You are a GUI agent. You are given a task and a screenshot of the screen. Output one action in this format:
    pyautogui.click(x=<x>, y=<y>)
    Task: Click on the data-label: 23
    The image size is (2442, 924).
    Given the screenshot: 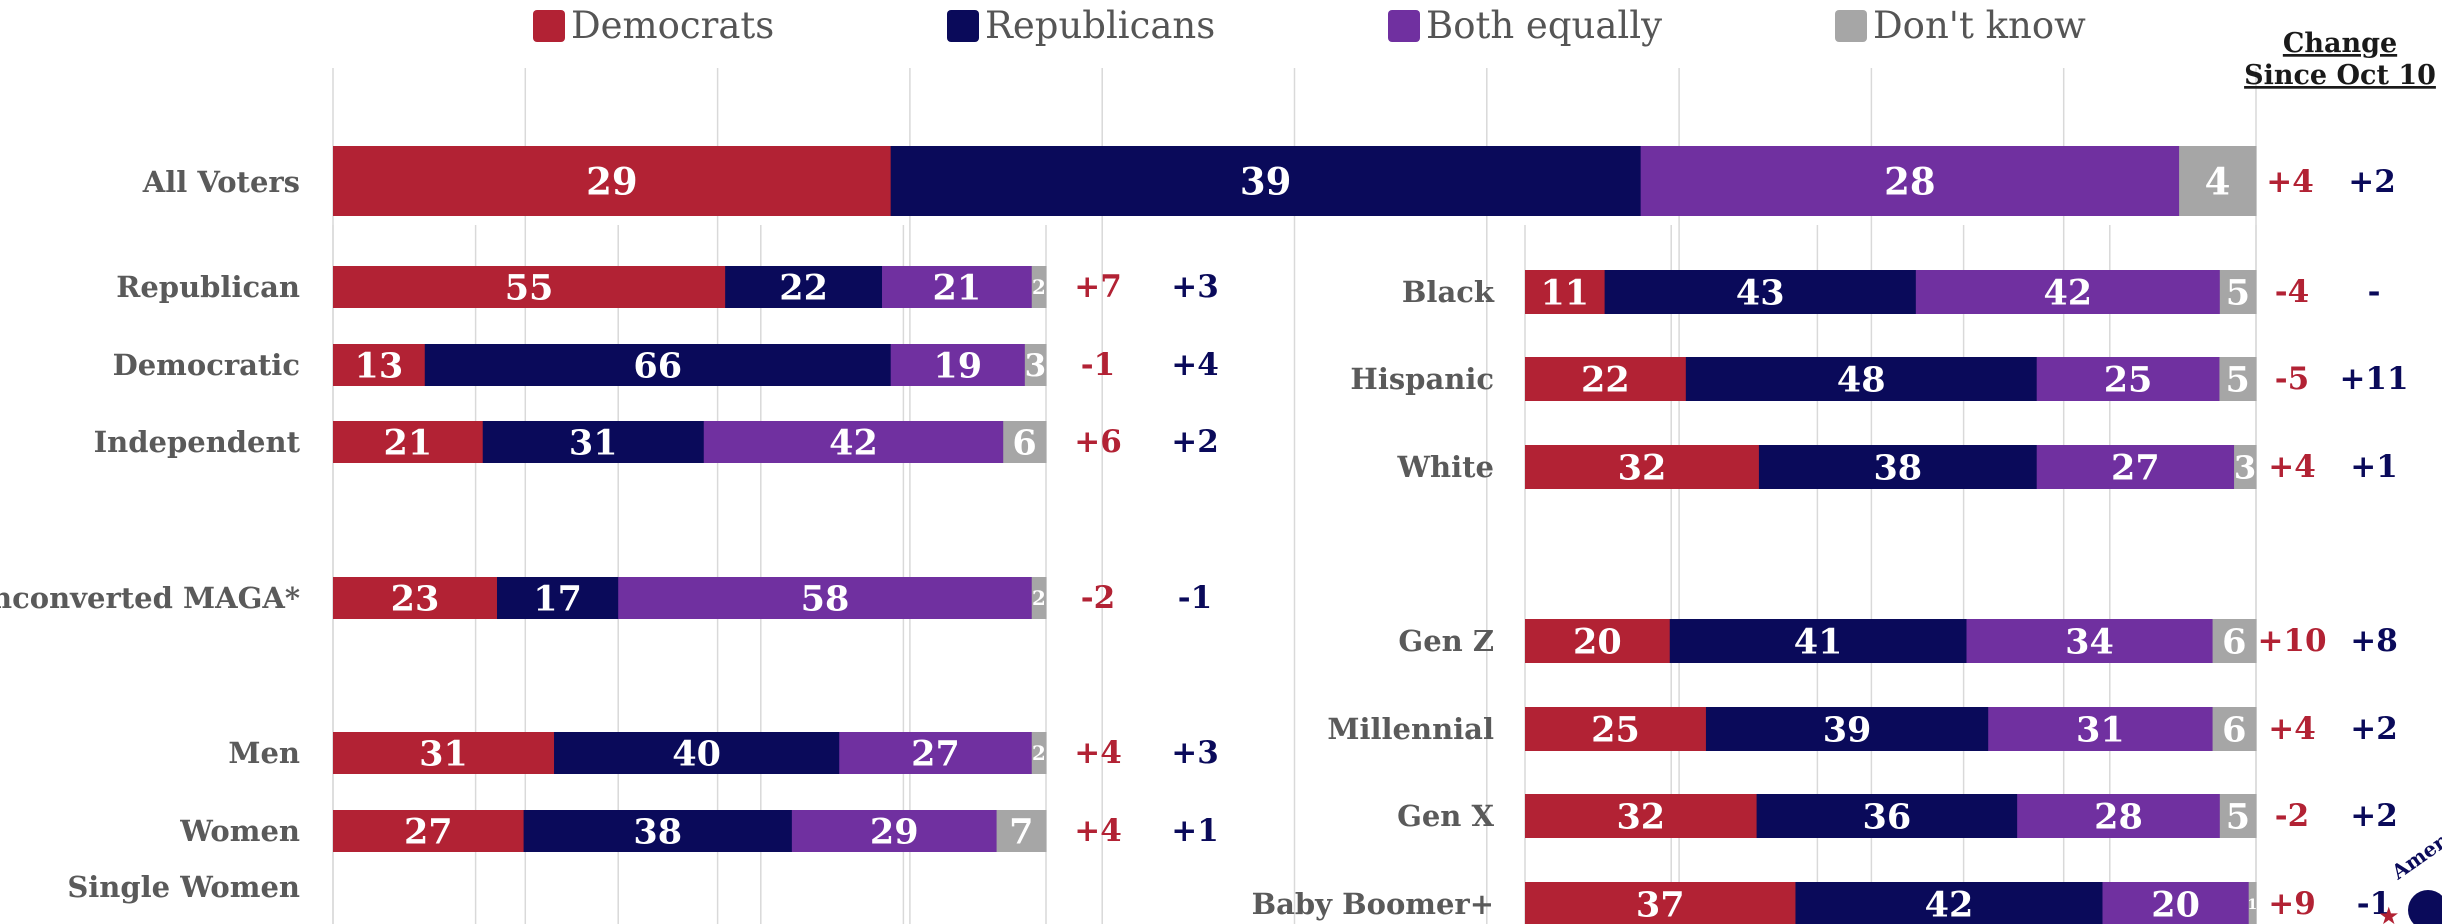 What is the action you would take?
    pyautogui.click(x=415, y=599)
    